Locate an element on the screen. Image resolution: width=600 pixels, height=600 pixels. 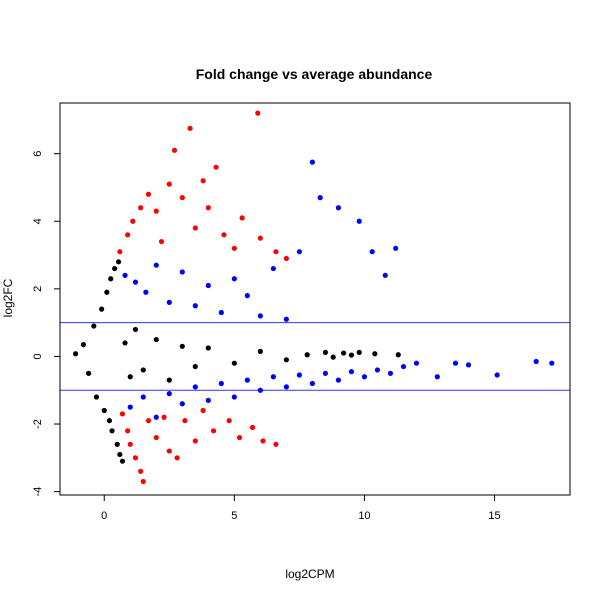
y-tick-label: -4 is located at coordinates (38, 492).